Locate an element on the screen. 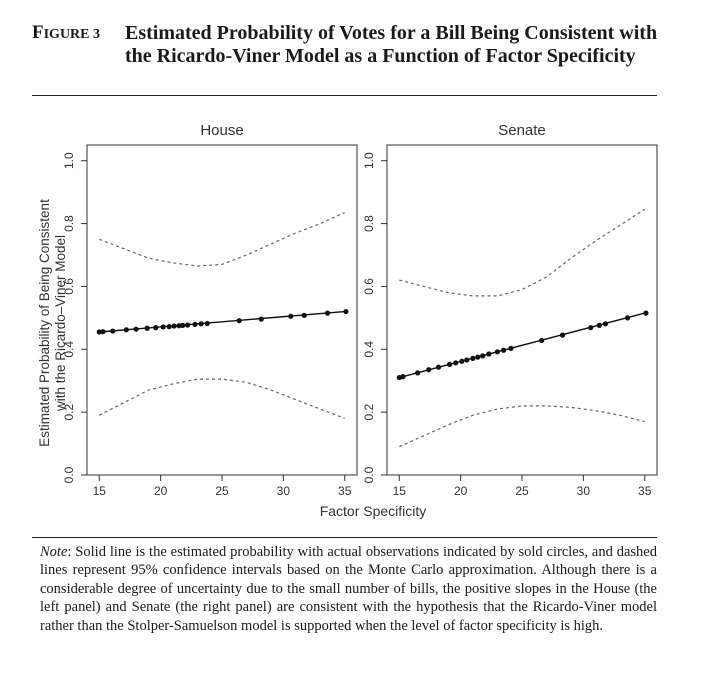  house-x-tick-label: 30 is located at coordinates (284, 491).